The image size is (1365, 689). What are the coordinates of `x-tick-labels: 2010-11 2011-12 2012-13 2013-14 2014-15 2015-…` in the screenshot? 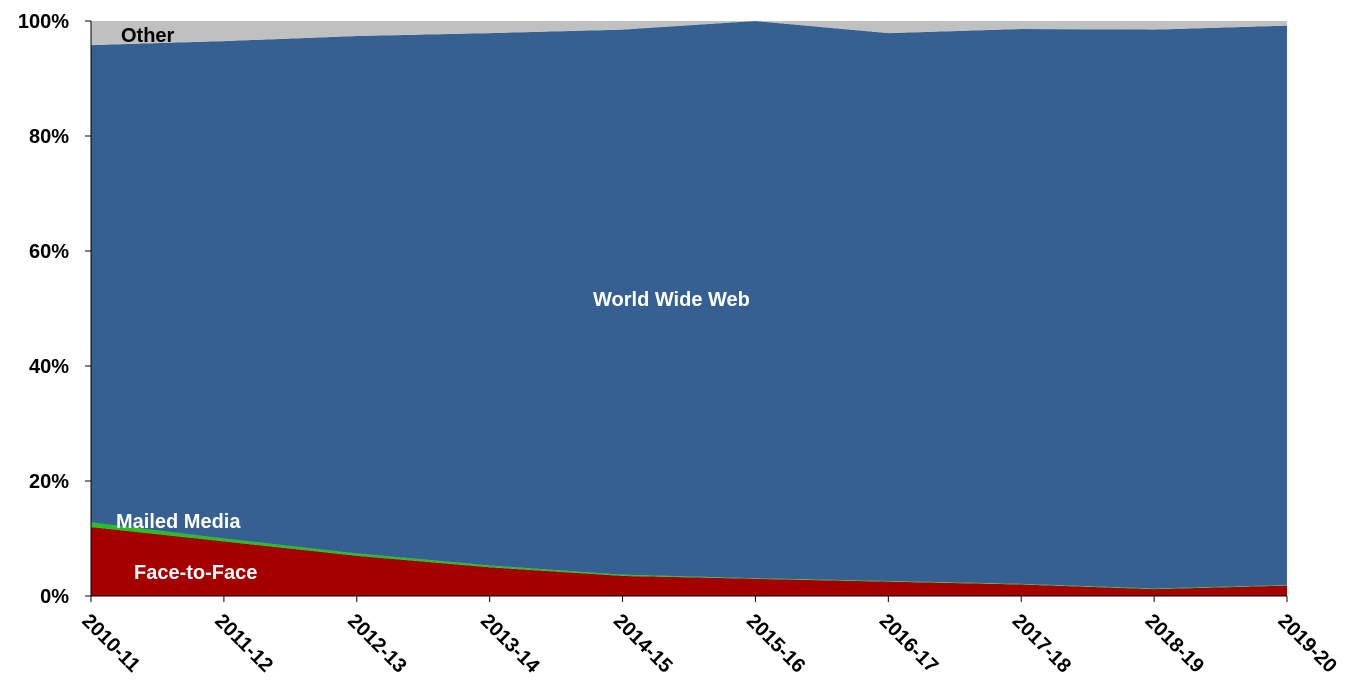 It's located at (709, 637).